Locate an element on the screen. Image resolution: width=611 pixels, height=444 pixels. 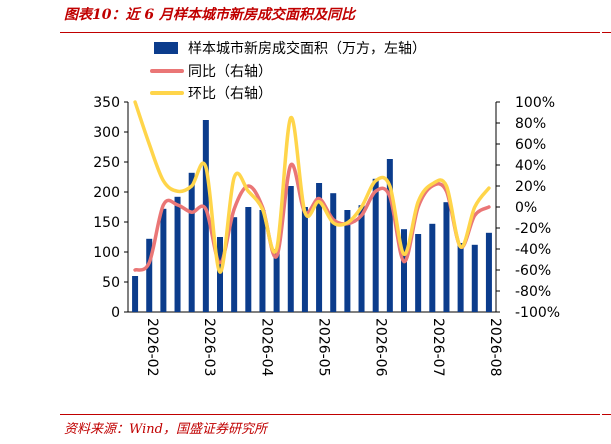
right-edge-mark-bottom is located at coordinates (606, 414).